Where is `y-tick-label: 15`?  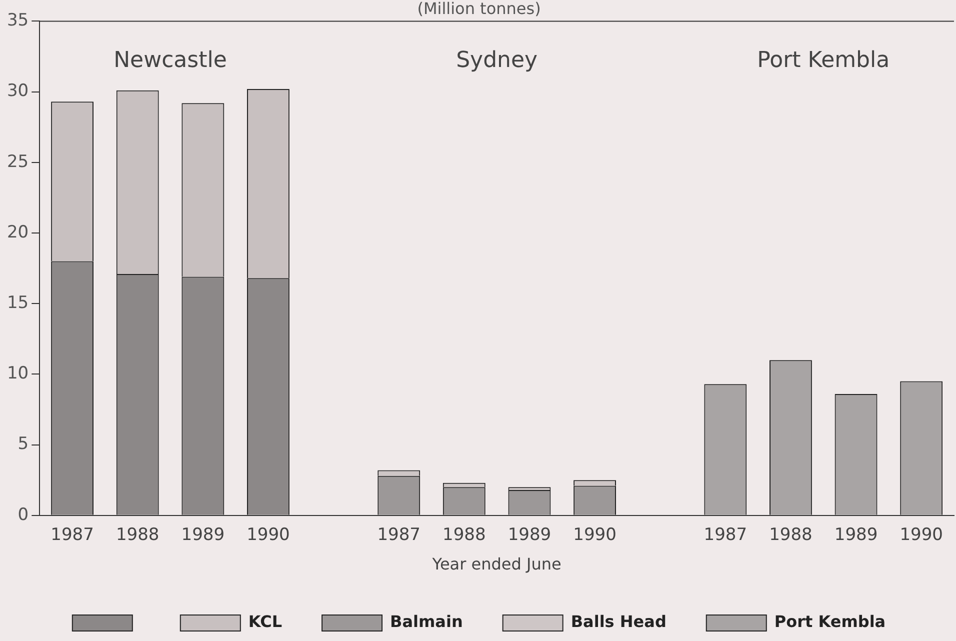 y-tick-label: 15 is located at coordinates (17, 303).